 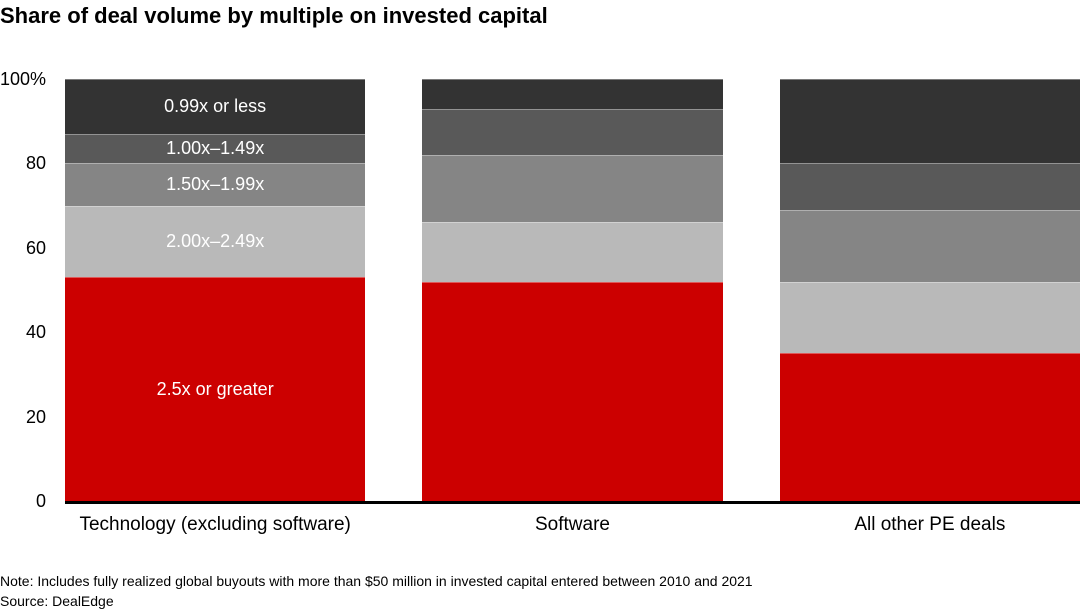 What do you see at coordinates (35, 247) in the screenshot?
I see `y-axis-tick-label: 60` at bounding box center [35, 247].